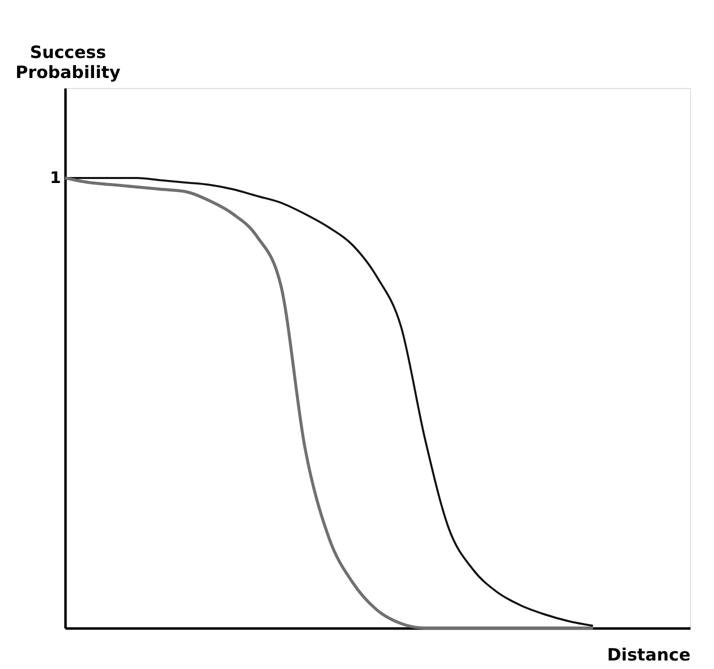  Describe the element at coordinates (55, 177) in the screenshot. I see `text: 1` at that location.